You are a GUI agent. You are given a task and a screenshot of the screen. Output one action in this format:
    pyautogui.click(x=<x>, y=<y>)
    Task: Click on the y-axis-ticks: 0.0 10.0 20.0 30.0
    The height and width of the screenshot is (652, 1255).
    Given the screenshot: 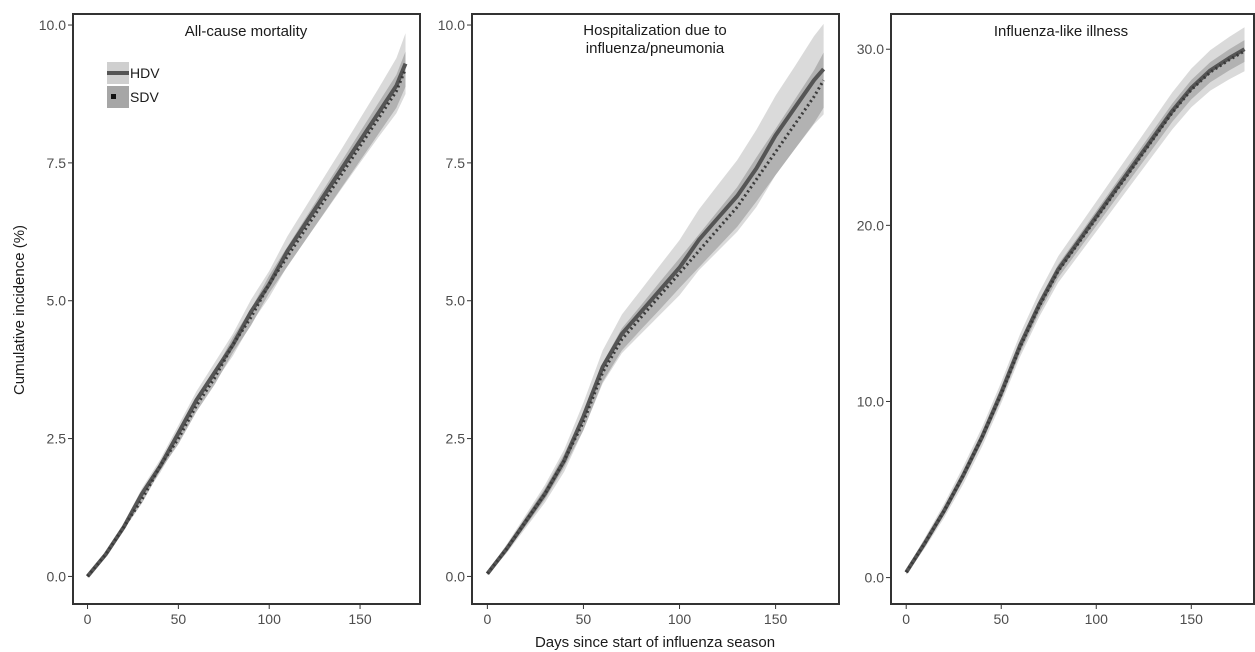 What is the action you would take?
    pyautogui.click(x=874, y=313)
    